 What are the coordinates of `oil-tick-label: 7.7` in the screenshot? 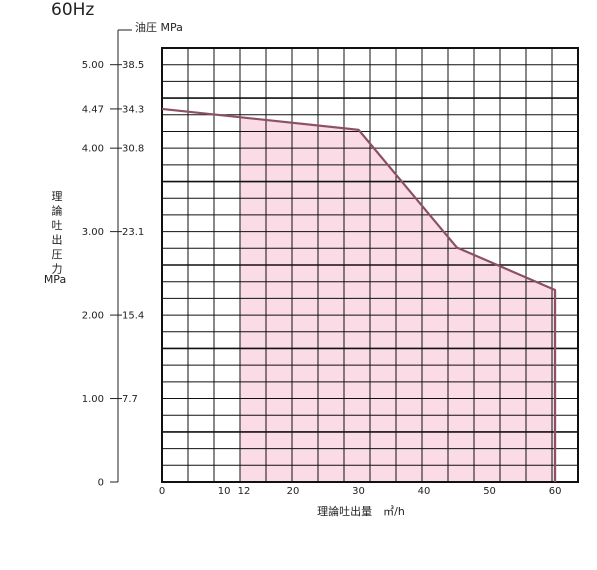 It's located at (130, 399).